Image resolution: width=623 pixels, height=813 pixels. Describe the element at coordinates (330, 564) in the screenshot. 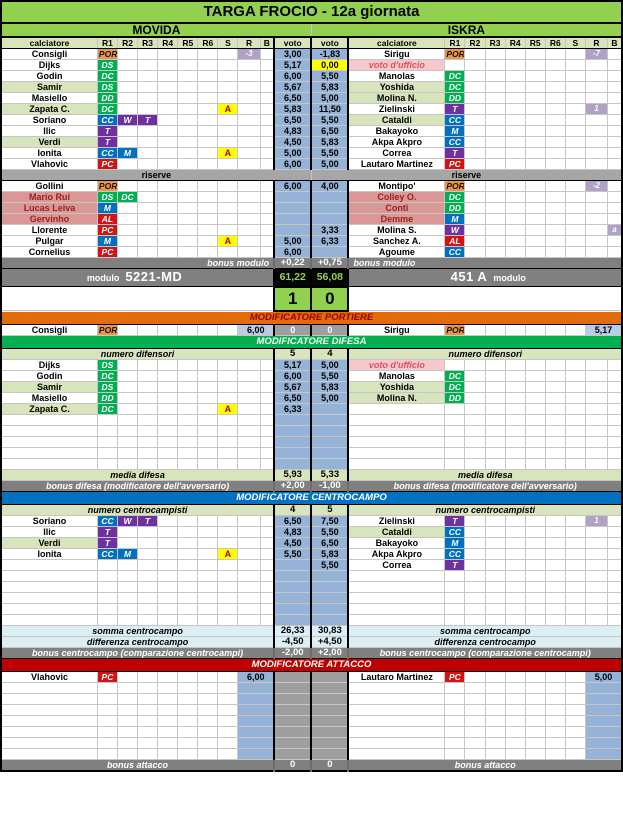

I see `voto-away: 5,50` at that location.